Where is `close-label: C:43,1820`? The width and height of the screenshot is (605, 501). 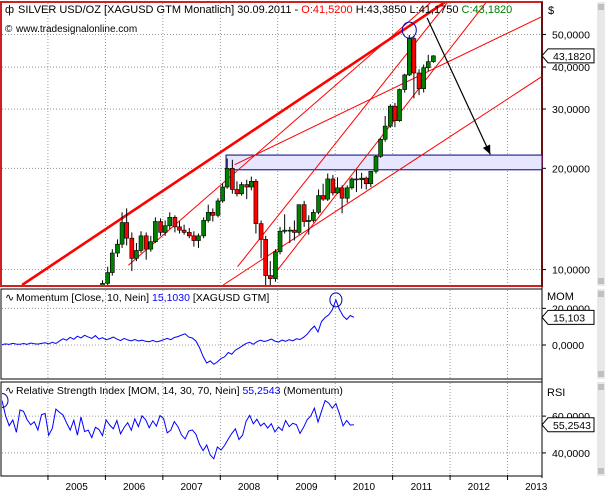 close-label: C:43,1820 is located at coordinates (487, 10).